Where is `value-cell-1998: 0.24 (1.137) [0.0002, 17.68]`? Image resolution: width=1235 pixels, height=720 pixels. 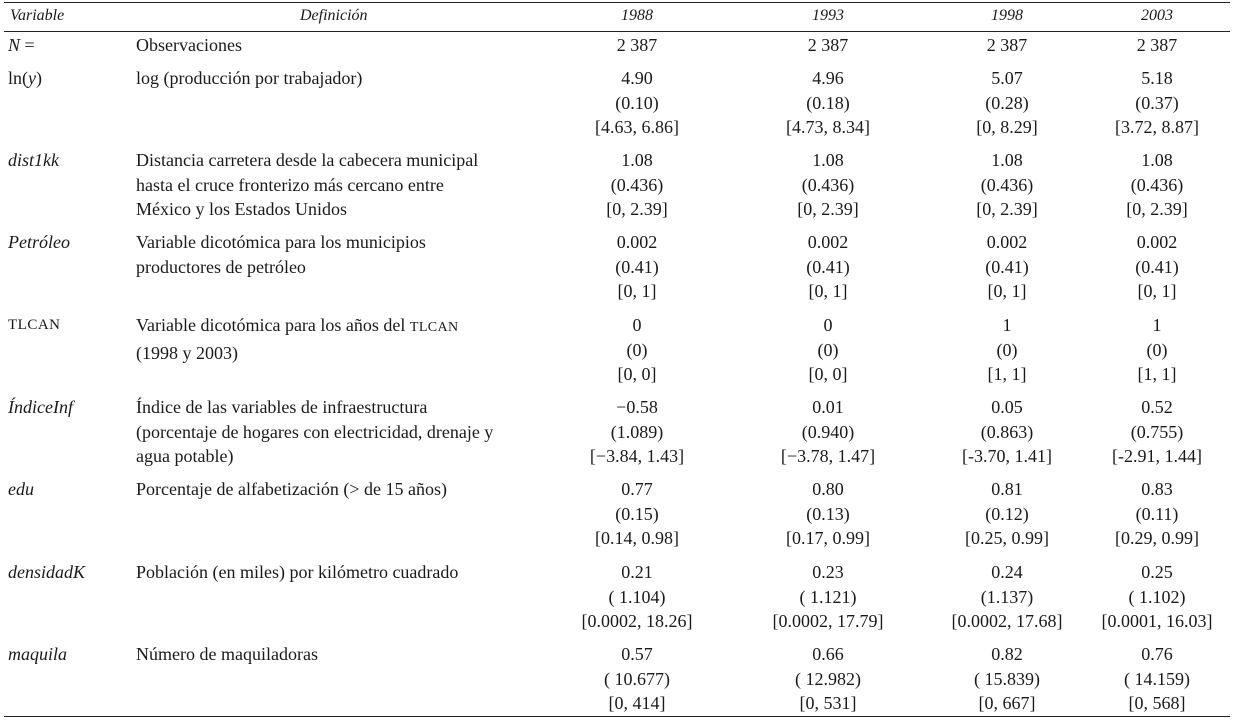 value-cell-1998: 0.24 (1.137) [0.0002, 17.68] is located at coordinates (1007, 597).